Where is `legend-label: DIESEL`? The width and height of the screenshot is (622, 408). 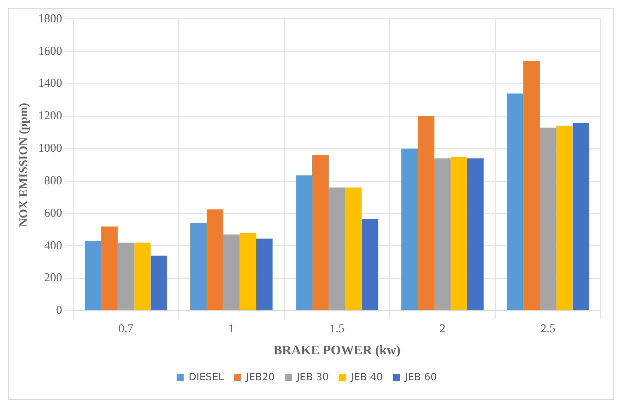
legend-label: DIESEL is located at coordinates (206, 378).